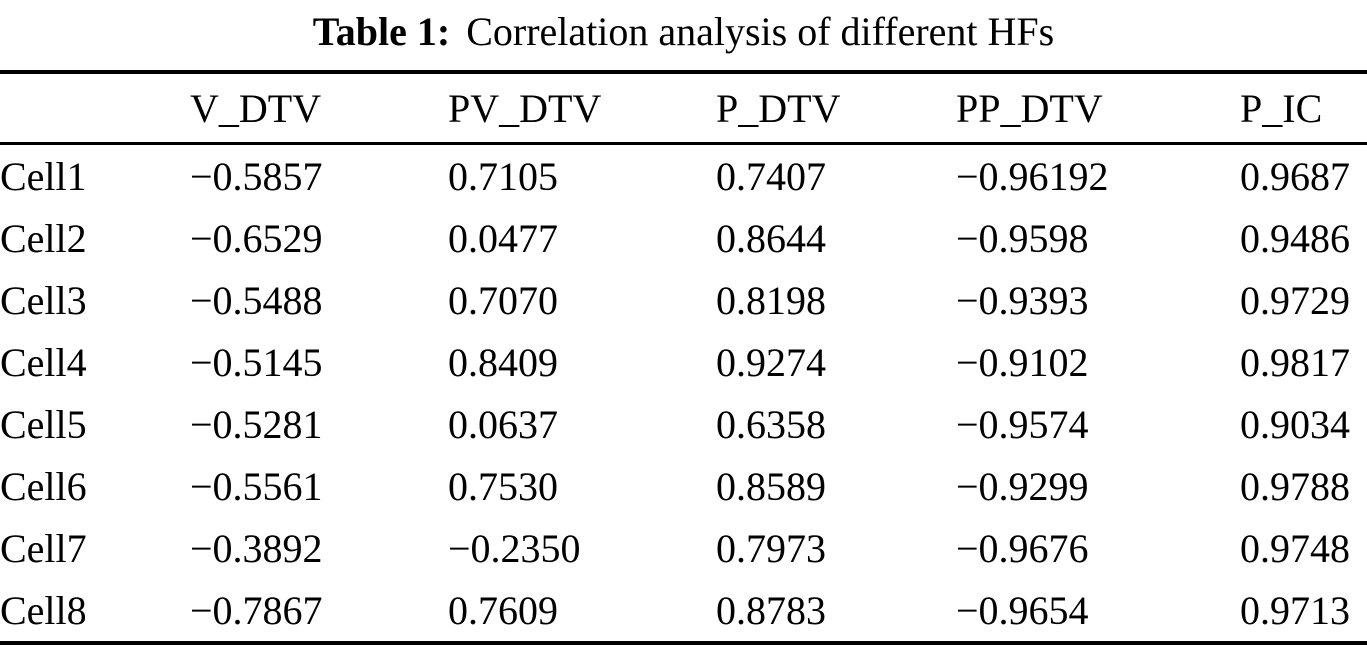 This screenshot has height=658, width=1367. Describe the element at coordinates (381, 31) in the screenshot. I see `table-caption-label: Table 1:` at that location.